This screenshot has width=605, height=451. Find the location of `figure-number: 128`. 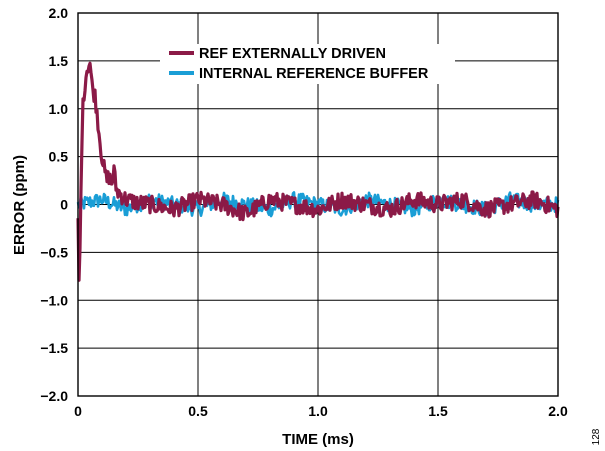

figure-number: 128 is located at coordinates (596, 436).